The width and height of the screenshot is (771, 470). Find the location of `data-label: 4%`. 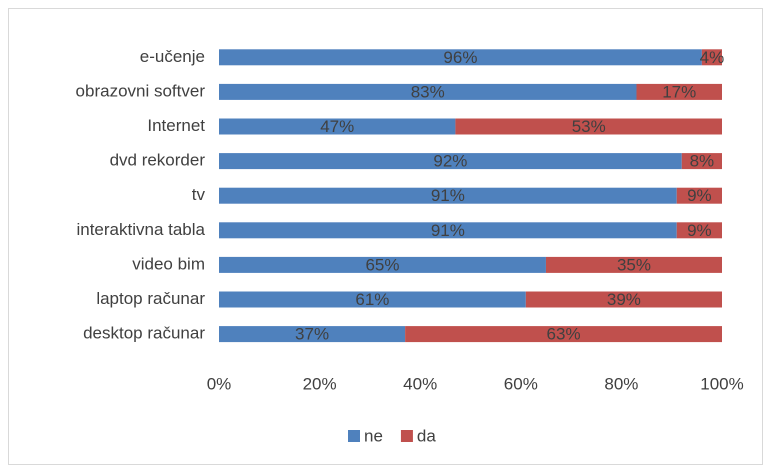

data-label: 4% is located at coordinates (712, 57).